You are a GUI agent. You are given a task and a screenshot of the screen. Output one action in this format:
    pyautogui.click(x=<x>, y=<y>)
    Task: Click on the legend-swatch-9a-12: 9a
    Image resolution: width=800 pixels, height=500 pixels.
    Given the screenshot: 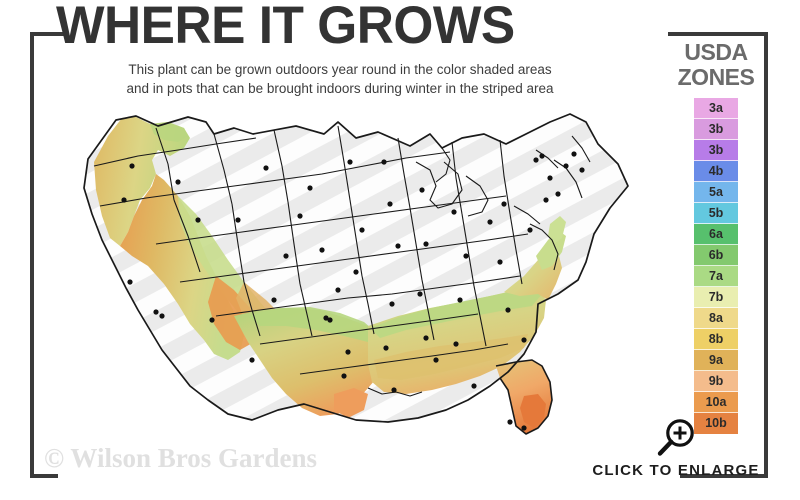 What is the action you would take?
    pyautogui.click(x=716, y=360)
    